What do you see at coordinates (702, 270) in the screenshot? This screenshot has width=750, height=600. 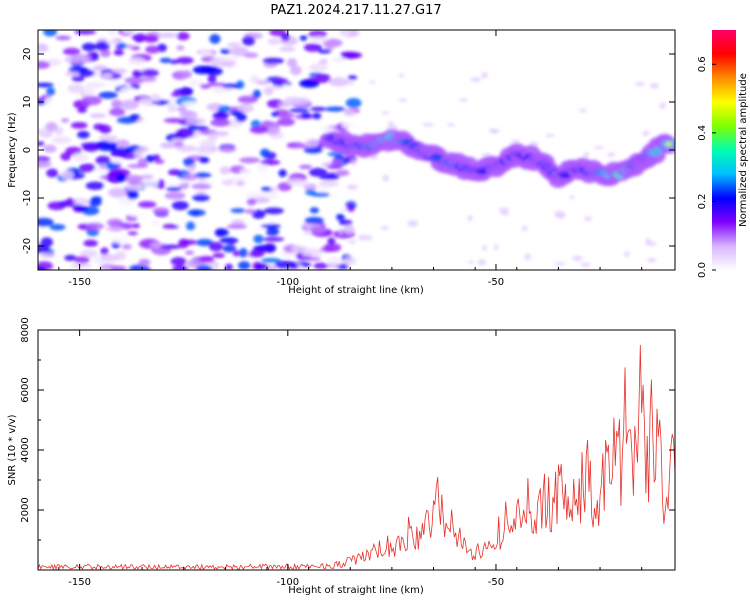 I see `colorbar-tick-label: 0.0` at bounding box center [702, 270].